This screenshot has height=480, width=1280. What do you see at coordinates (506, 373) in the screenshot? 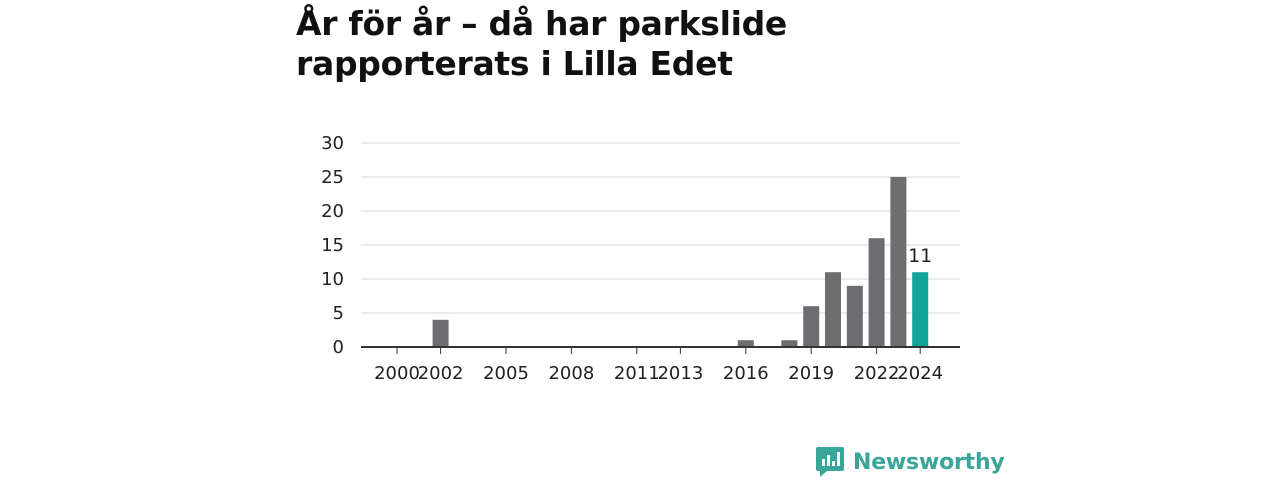
I see `x-tick-label: 2005` at bounding box center [506, 373].